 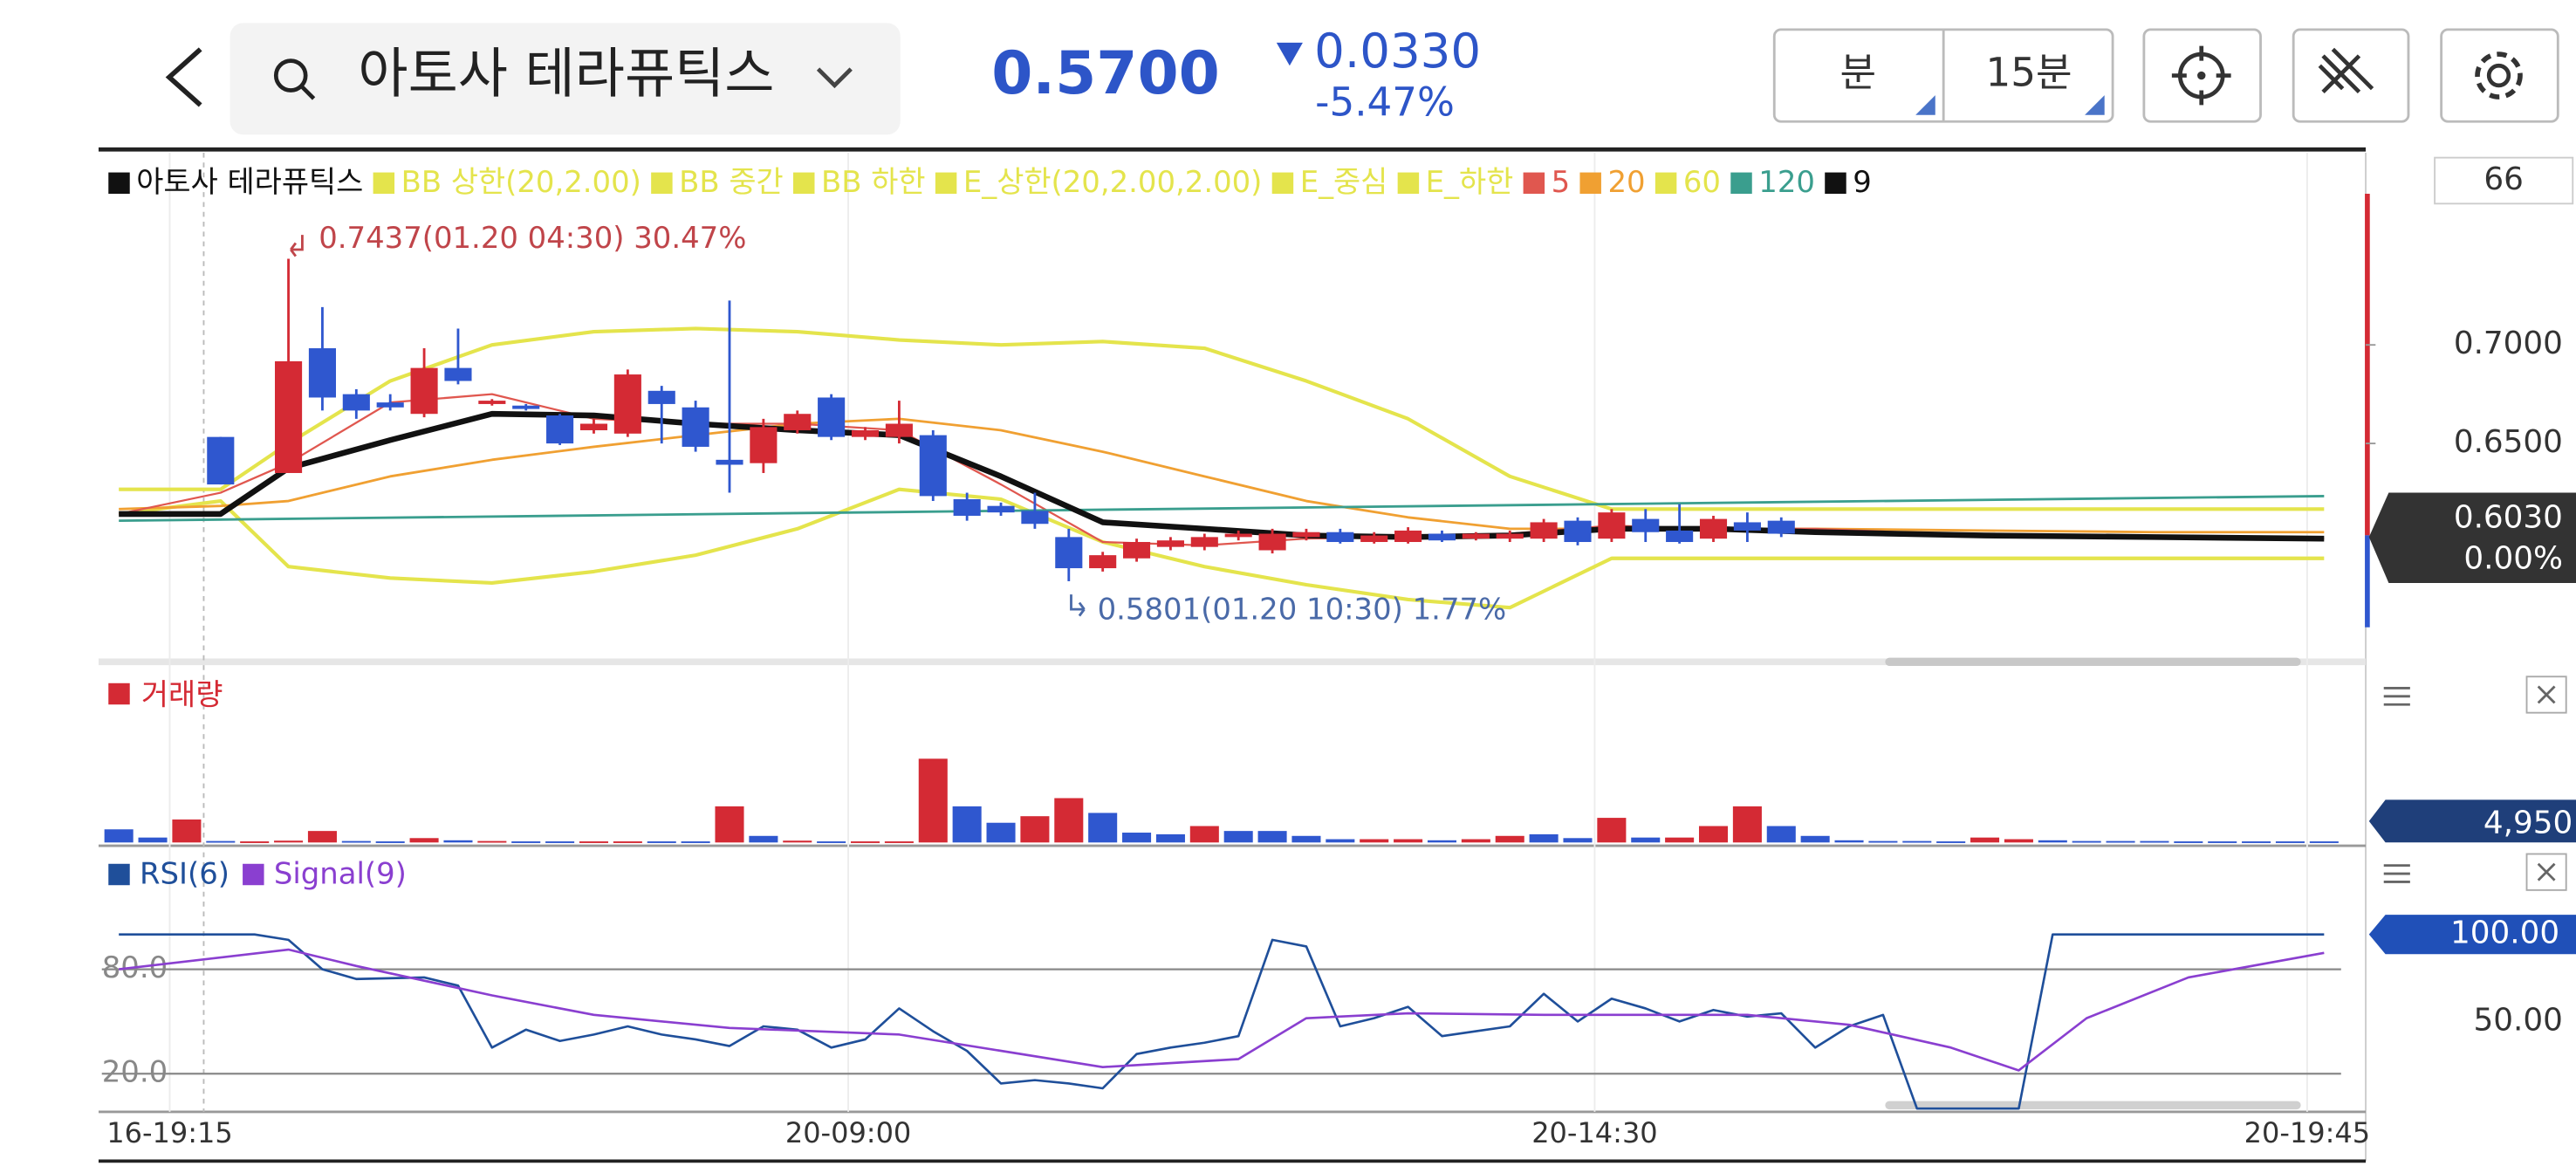 I want to click on current-change-label: 0.00%, so click(x=2513, y=559).